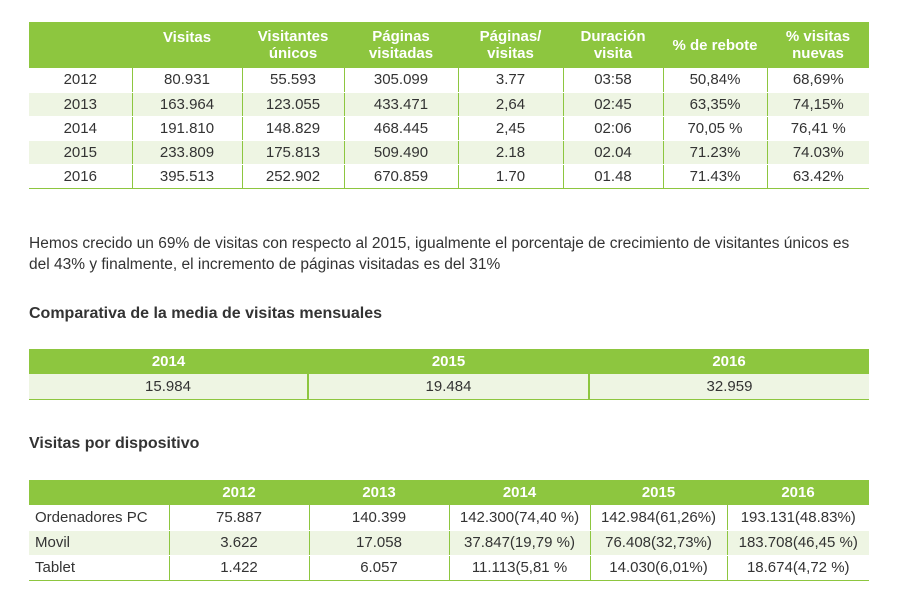 The width and height of the screenshot is (900, 605). What do you see at coordinates (817, 128) in the screenshot?
I see `table-cell: 76,41 %` at bounding box center [817, 128].